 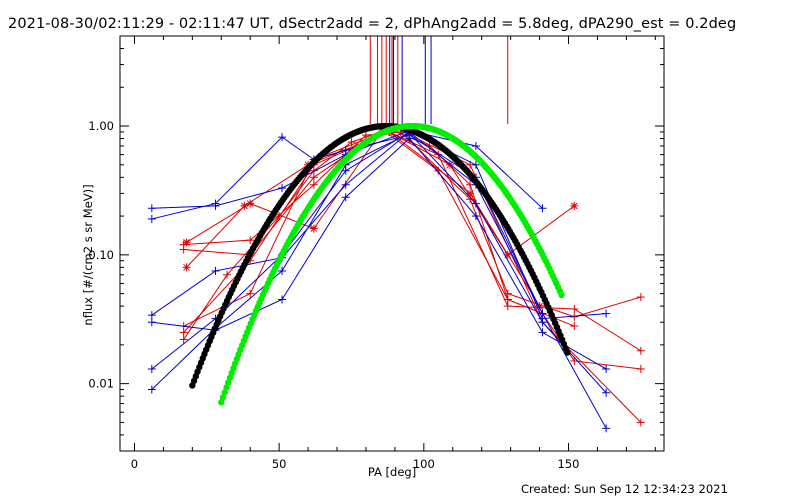 I want to click on y-axis-title: nflux [#/(cm2 s sr MeV)], so click(x=88, y=254).